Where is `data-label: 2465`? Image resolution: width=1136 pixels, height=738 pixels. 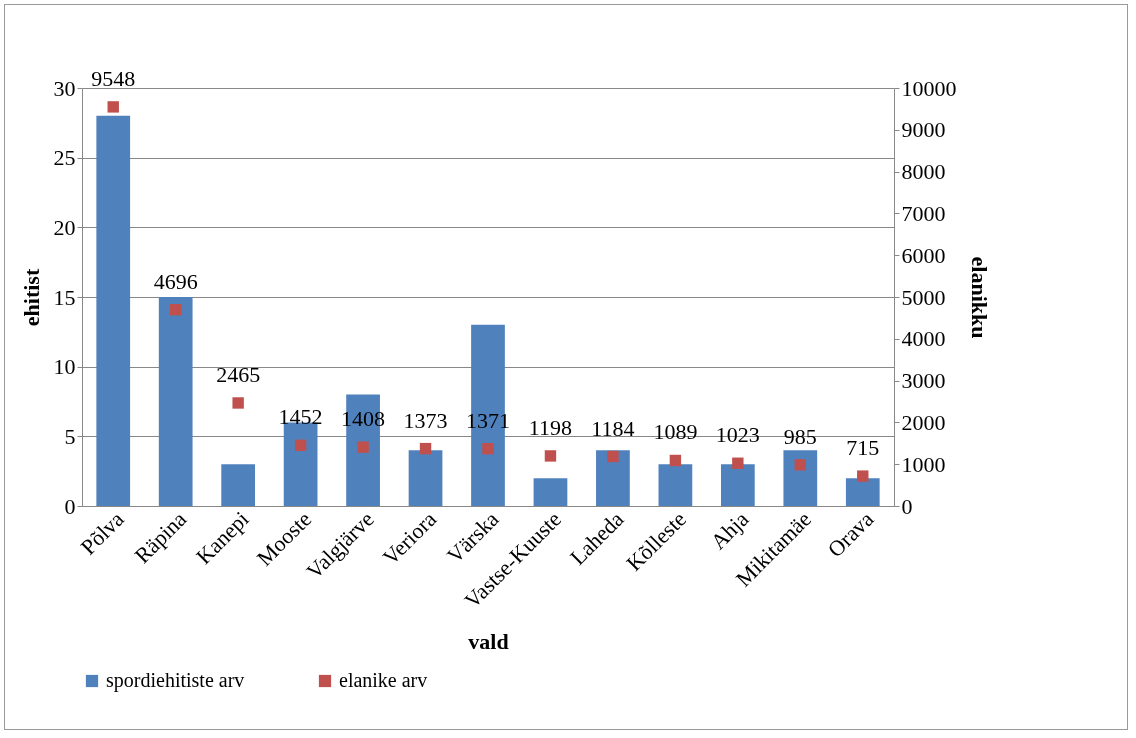 data-label: 2465 is located at coordinates (238, 374).